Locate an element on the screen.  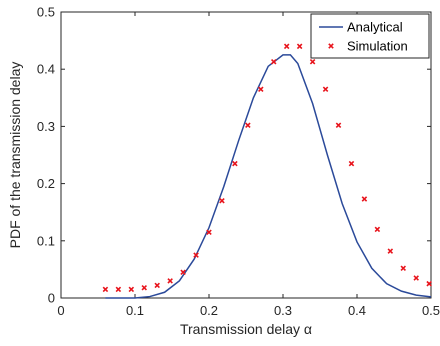
y-tick-label: 0.2 is located at coordinates (46, 183).